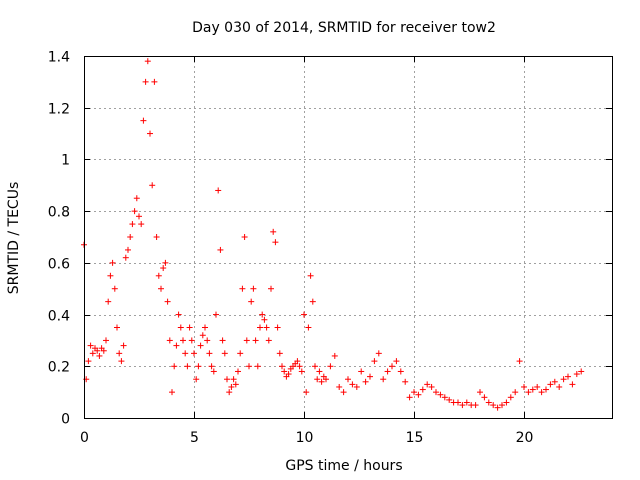 The height and width of the screenshot is (480, 640). What do you see at coordinates (59, 213) in the screenshot?
I see `y-tick-label: 0.8` at bounding box center [59, 213].